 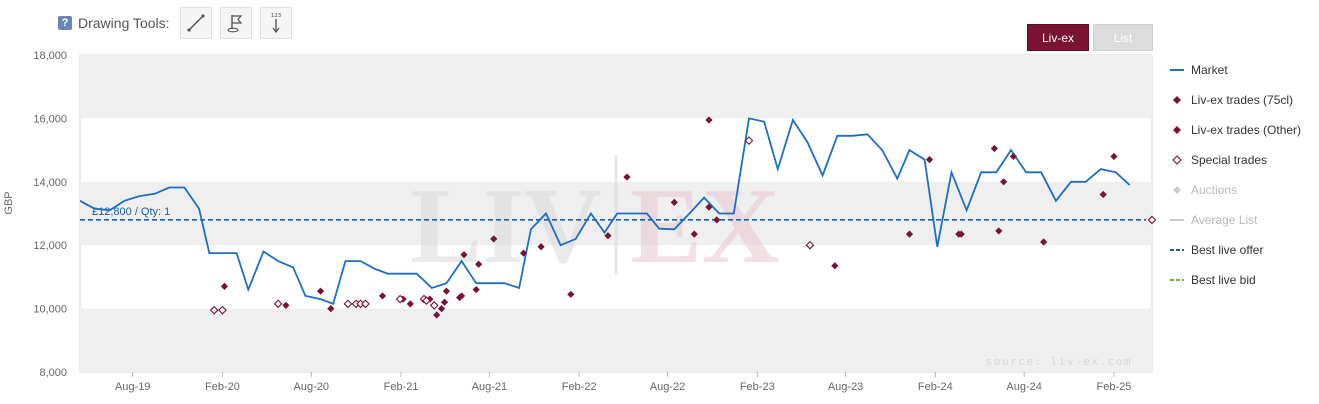 I want to click on x-tick-label: Aug-23, so click(x=845, y=387).